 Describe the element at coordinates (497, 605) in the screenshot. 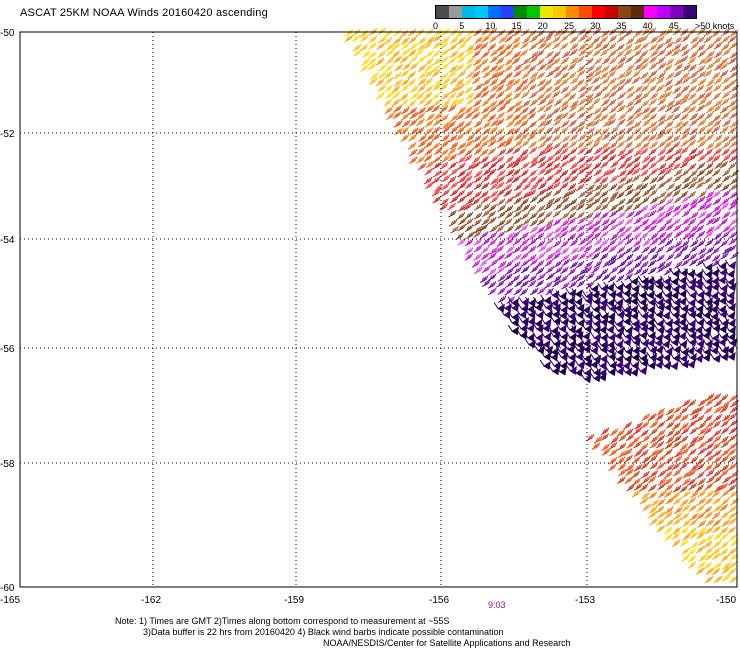

I see `time-label: 9:03` at that location.